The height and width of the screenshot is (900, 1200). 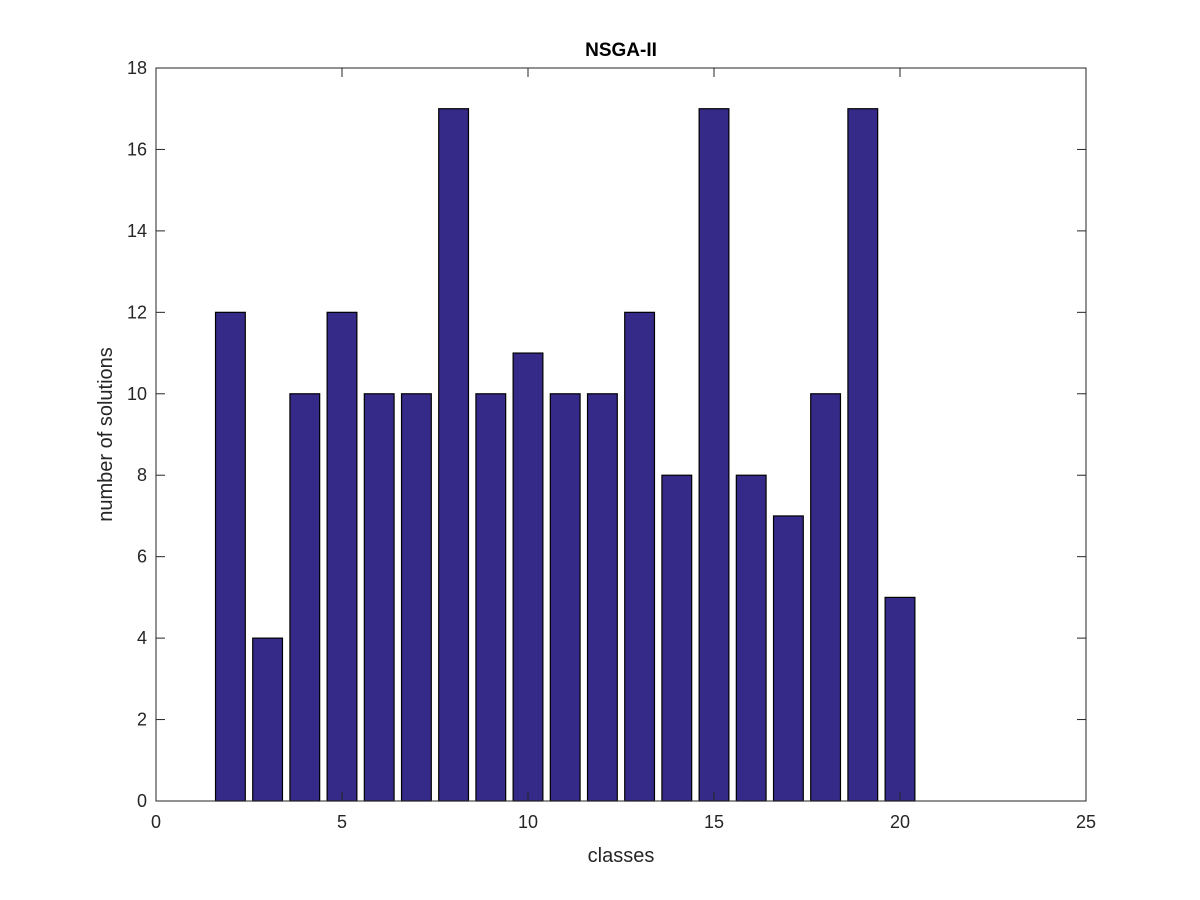 I want to click on y-axis-label: number of solutions, so click(x=106, y=434).